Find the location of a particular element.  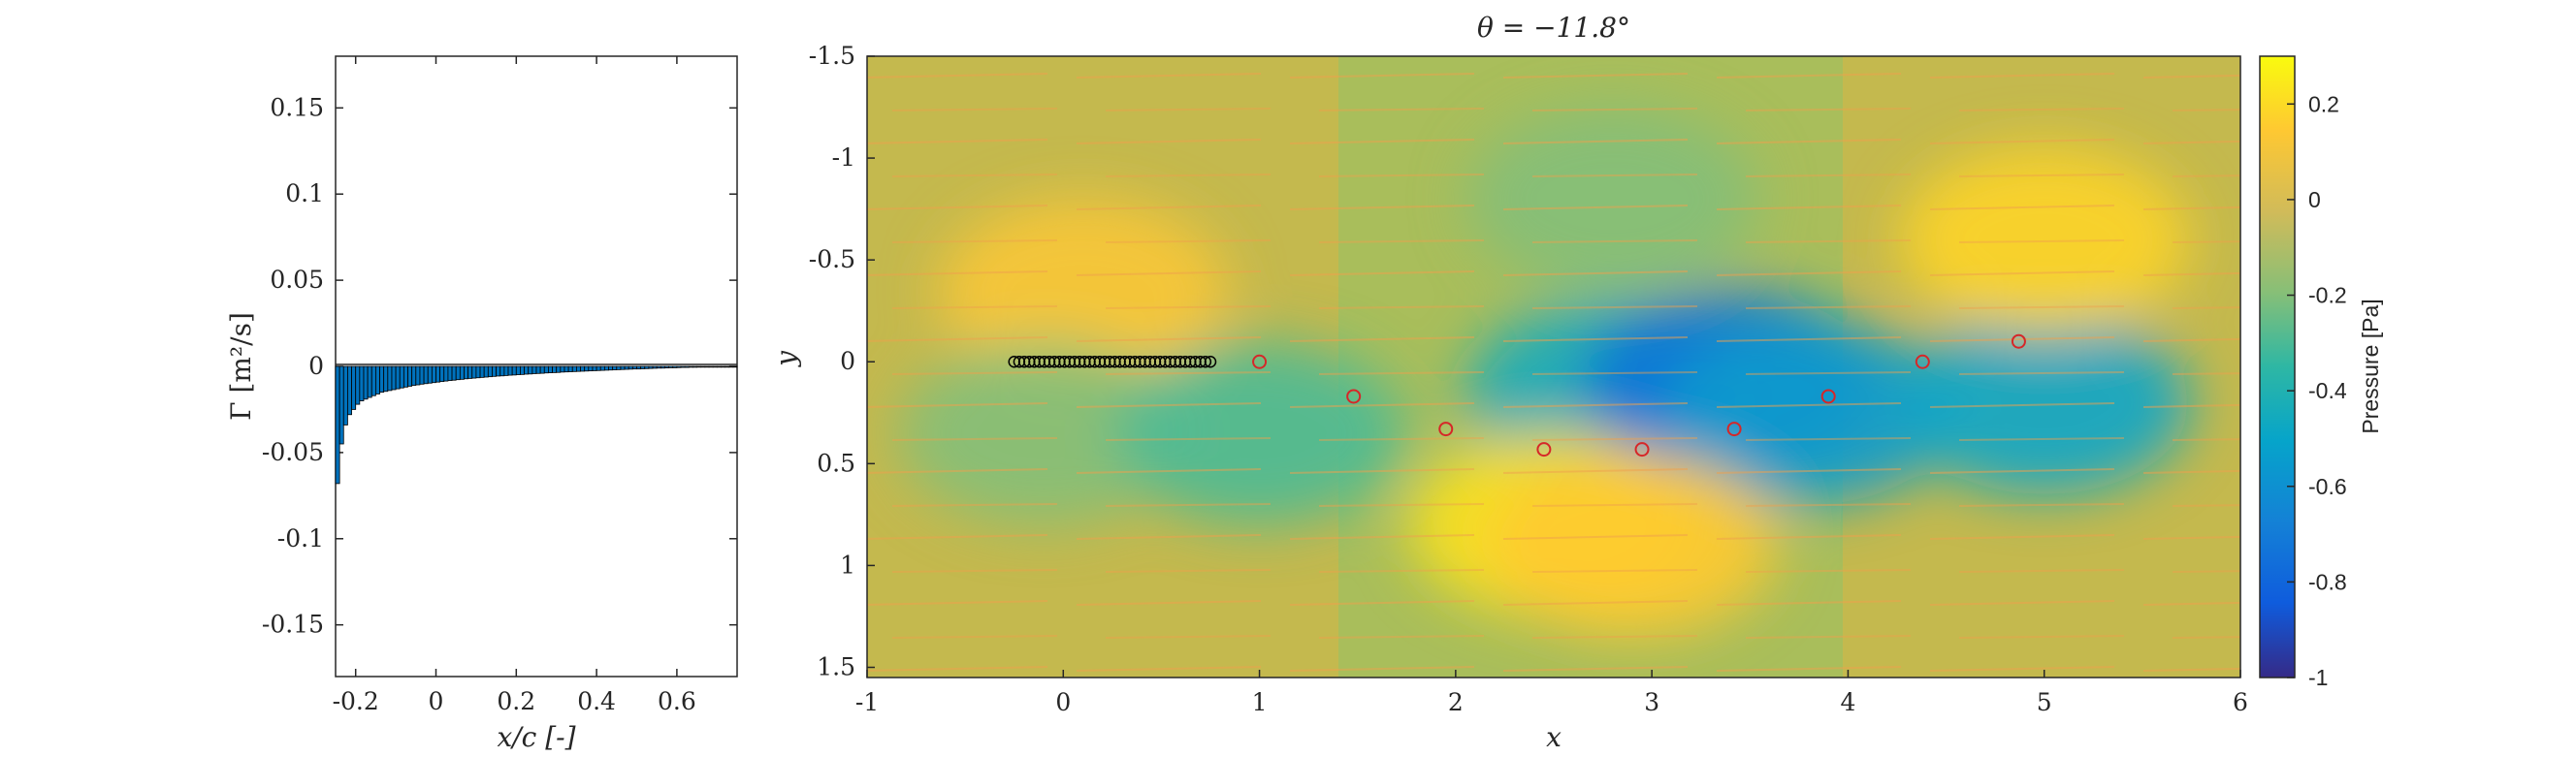

right-ytick-label: 1.5 is located at coordinates (836, 666).